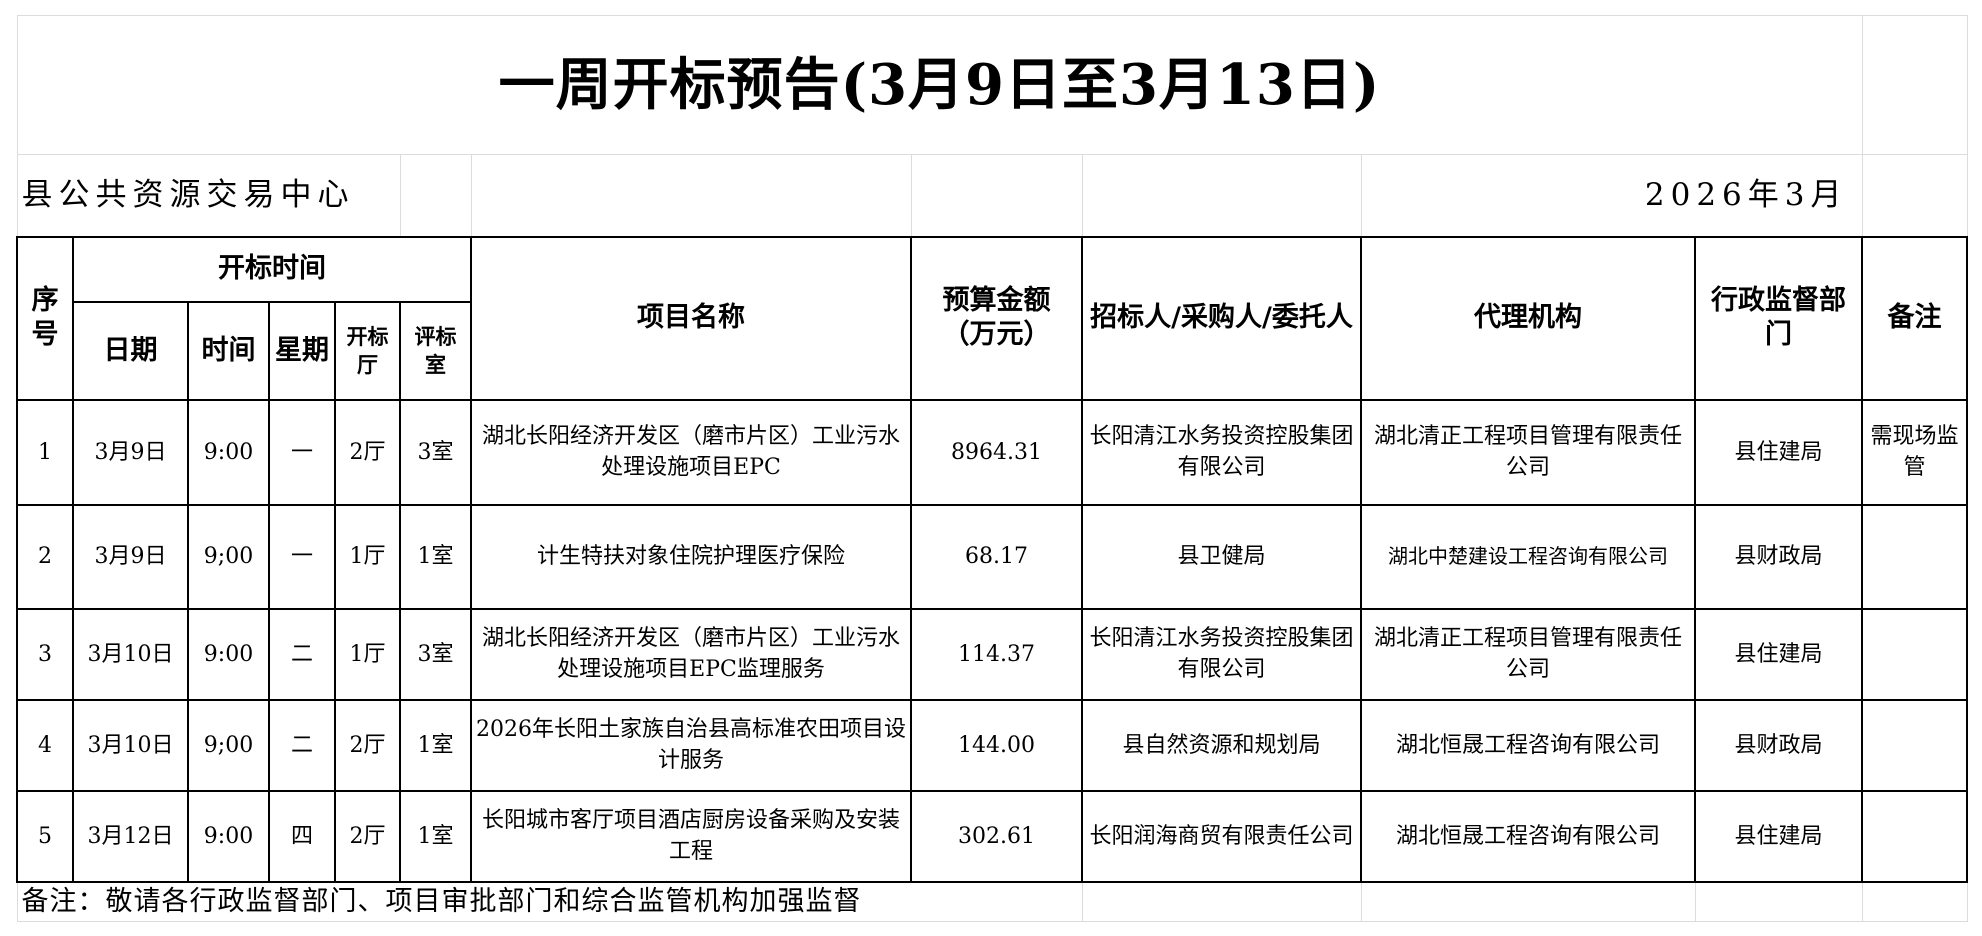  I want to click on cell-budget: 114.37, so click(996, 654).